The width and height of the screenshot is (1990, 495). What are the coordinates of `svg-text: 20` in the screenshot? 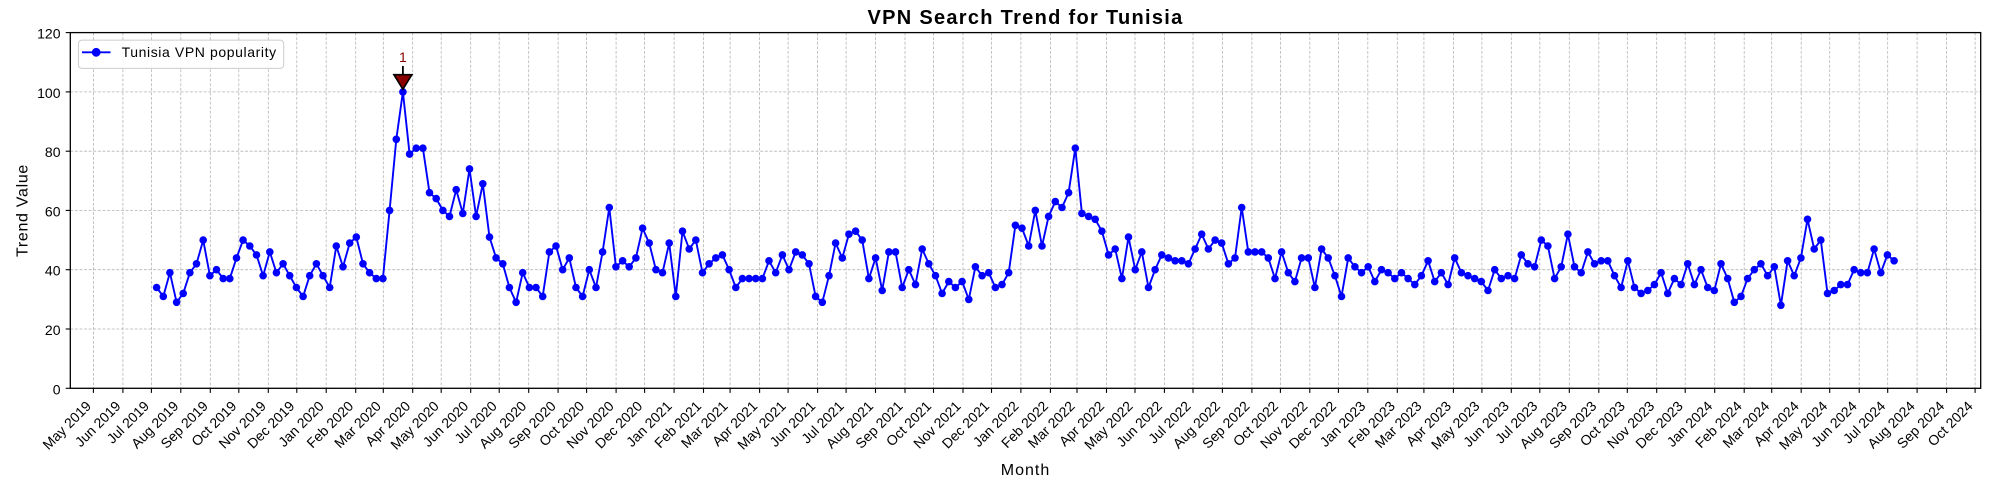 It's located at (53, 330).